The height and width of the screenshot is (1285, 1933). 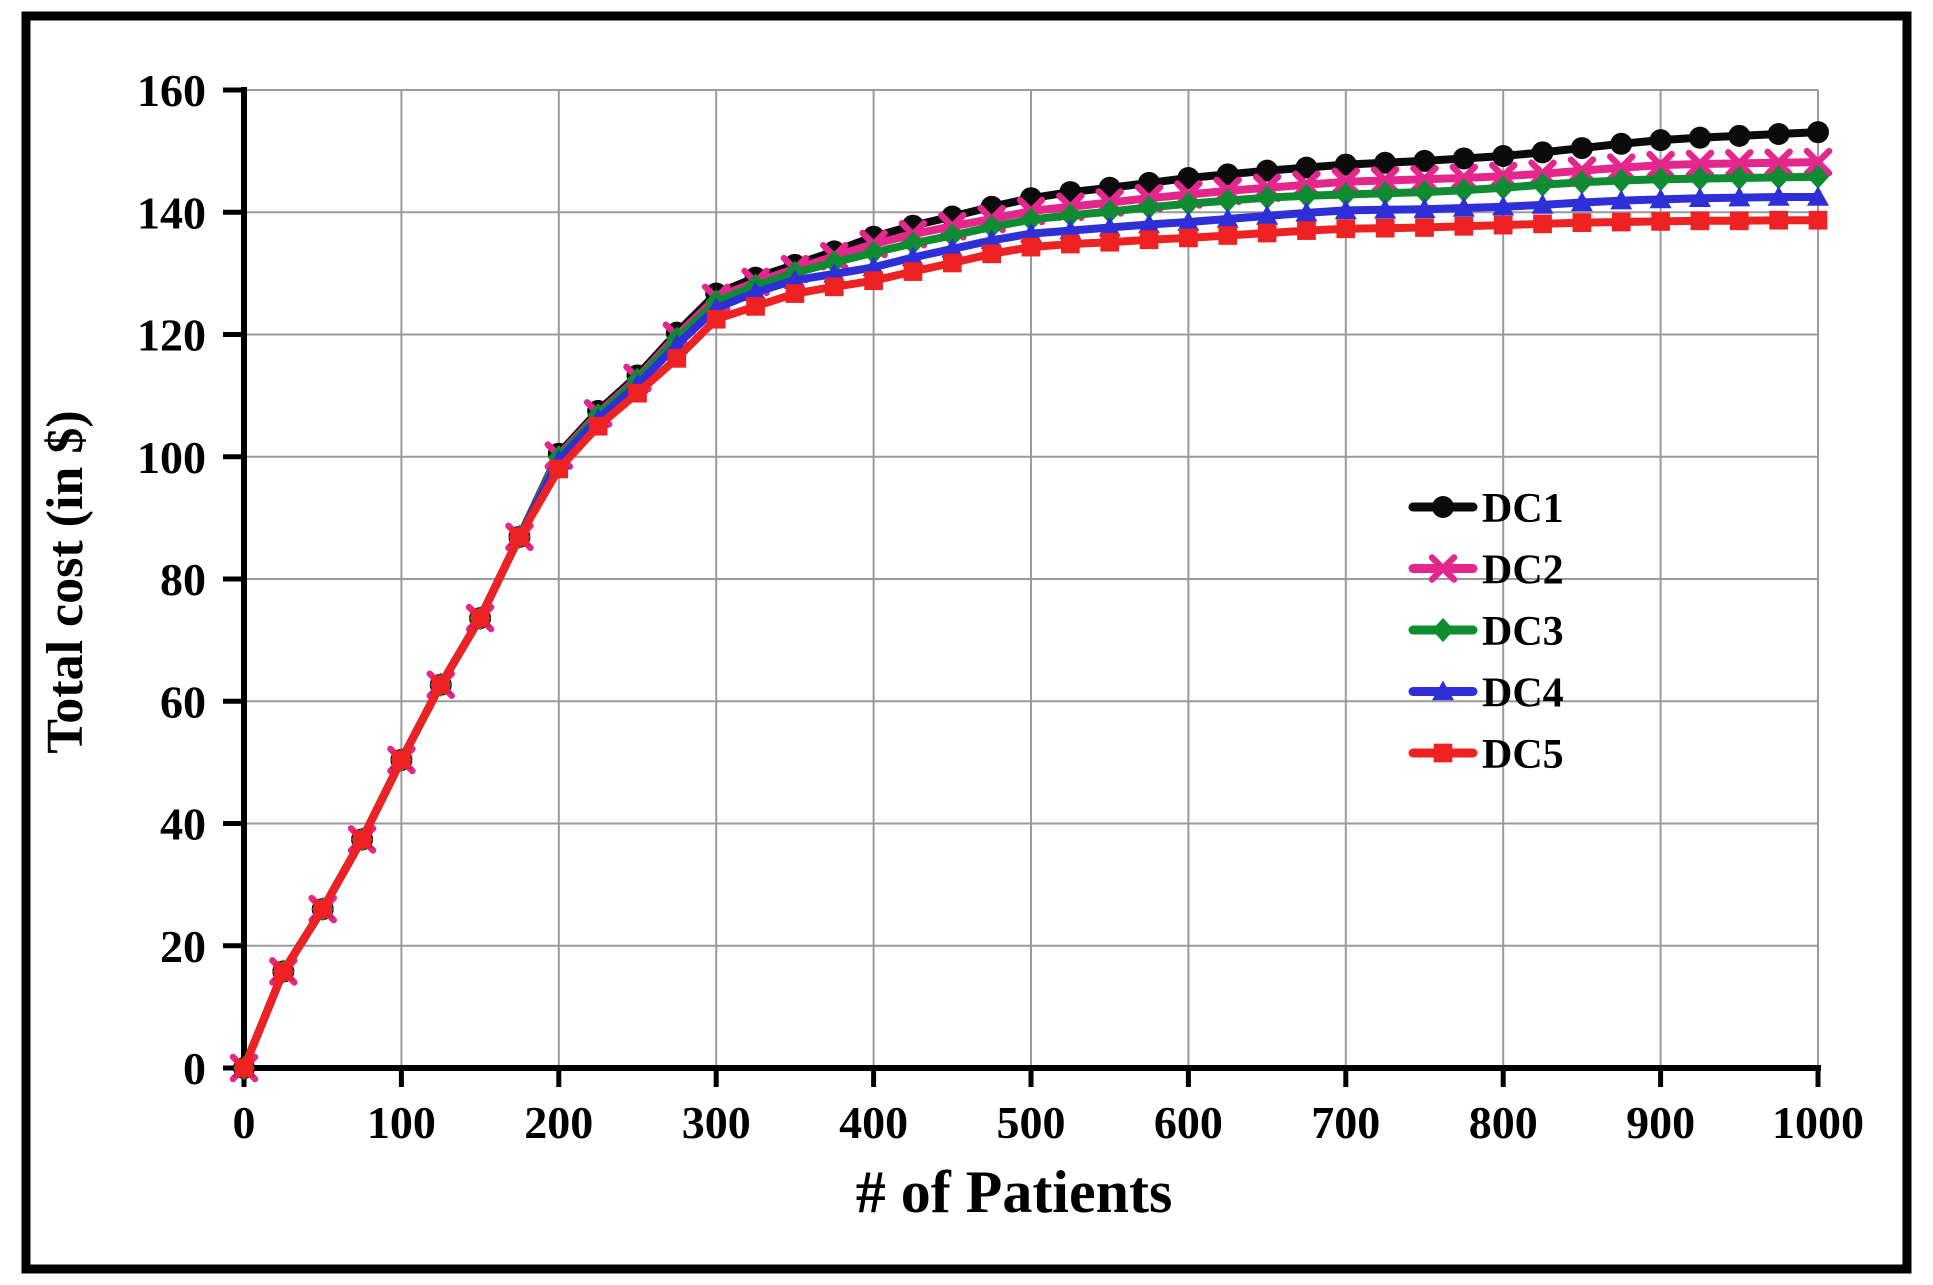 What do you see at coordinates (171, 579) in the screenshot?
I see `y-tick-labels: 0 20 40 60 80 100 120 140 160` at bounding box center [171, 579].